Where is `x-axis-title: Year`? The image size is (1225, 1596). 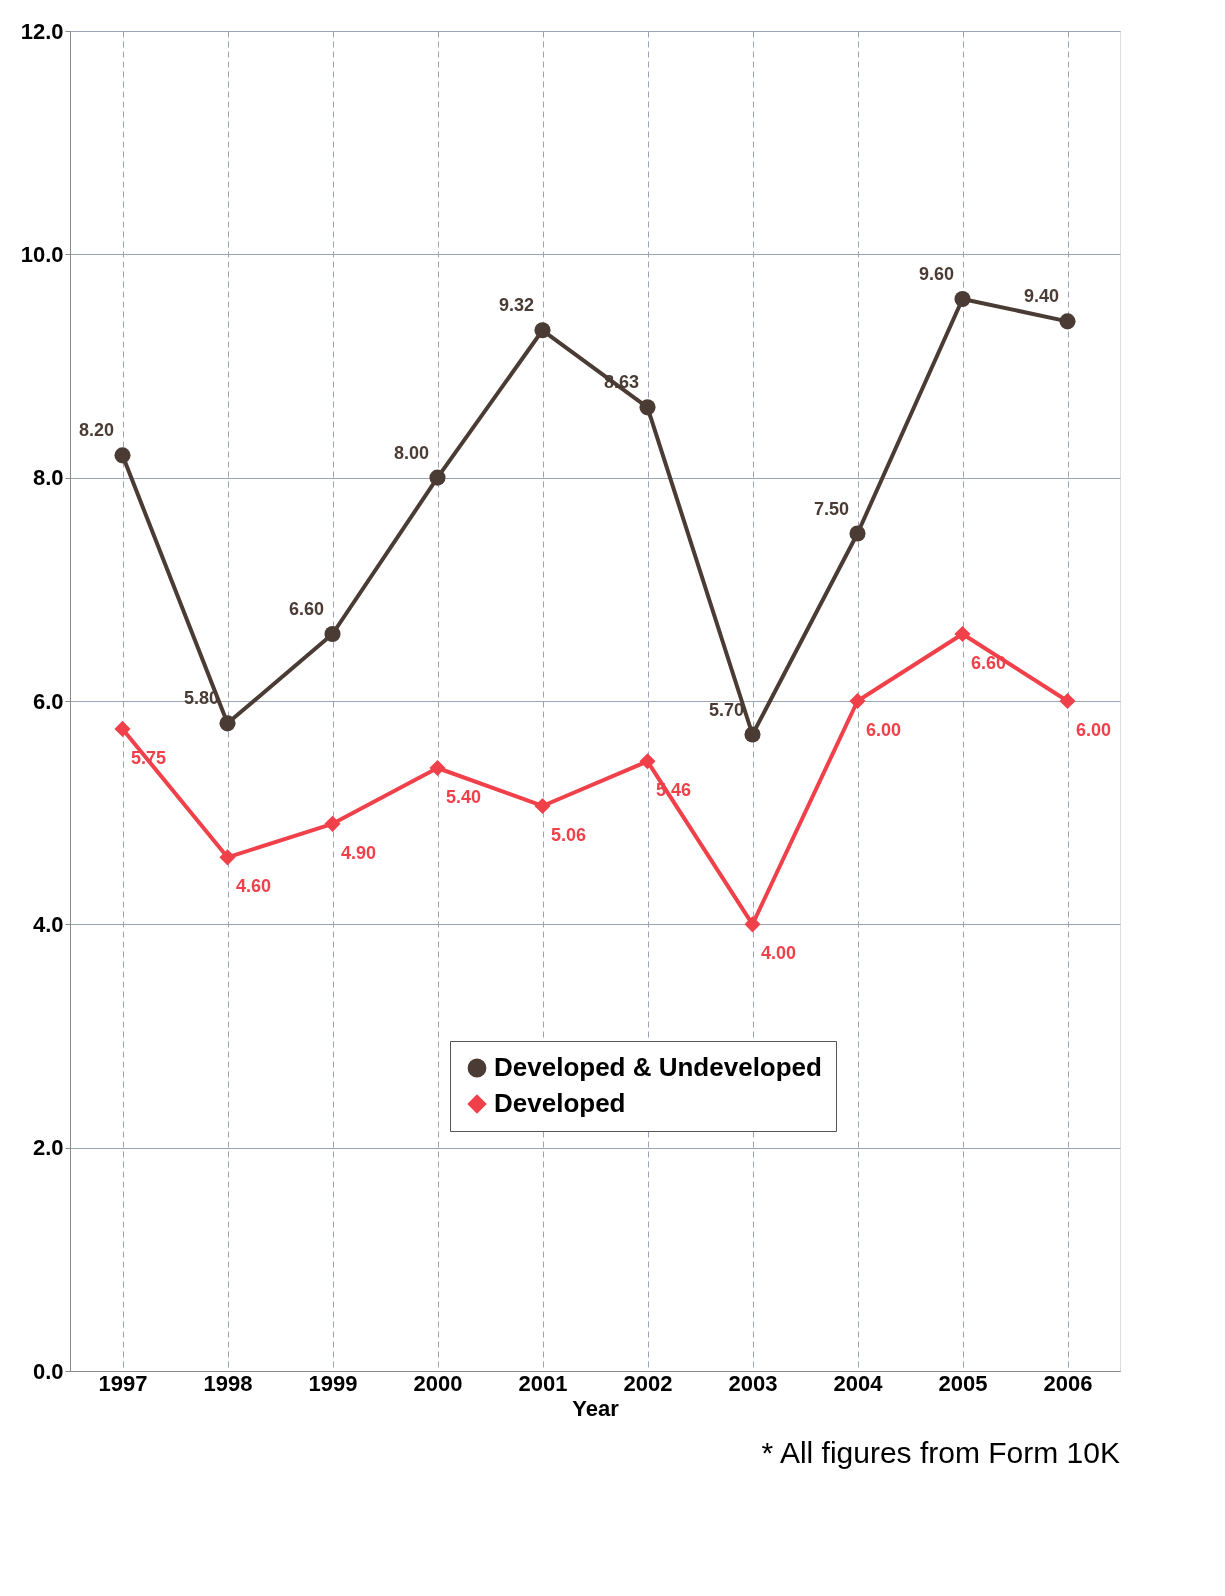 x-axis-title: Year is located at coordinates (596, 1408).